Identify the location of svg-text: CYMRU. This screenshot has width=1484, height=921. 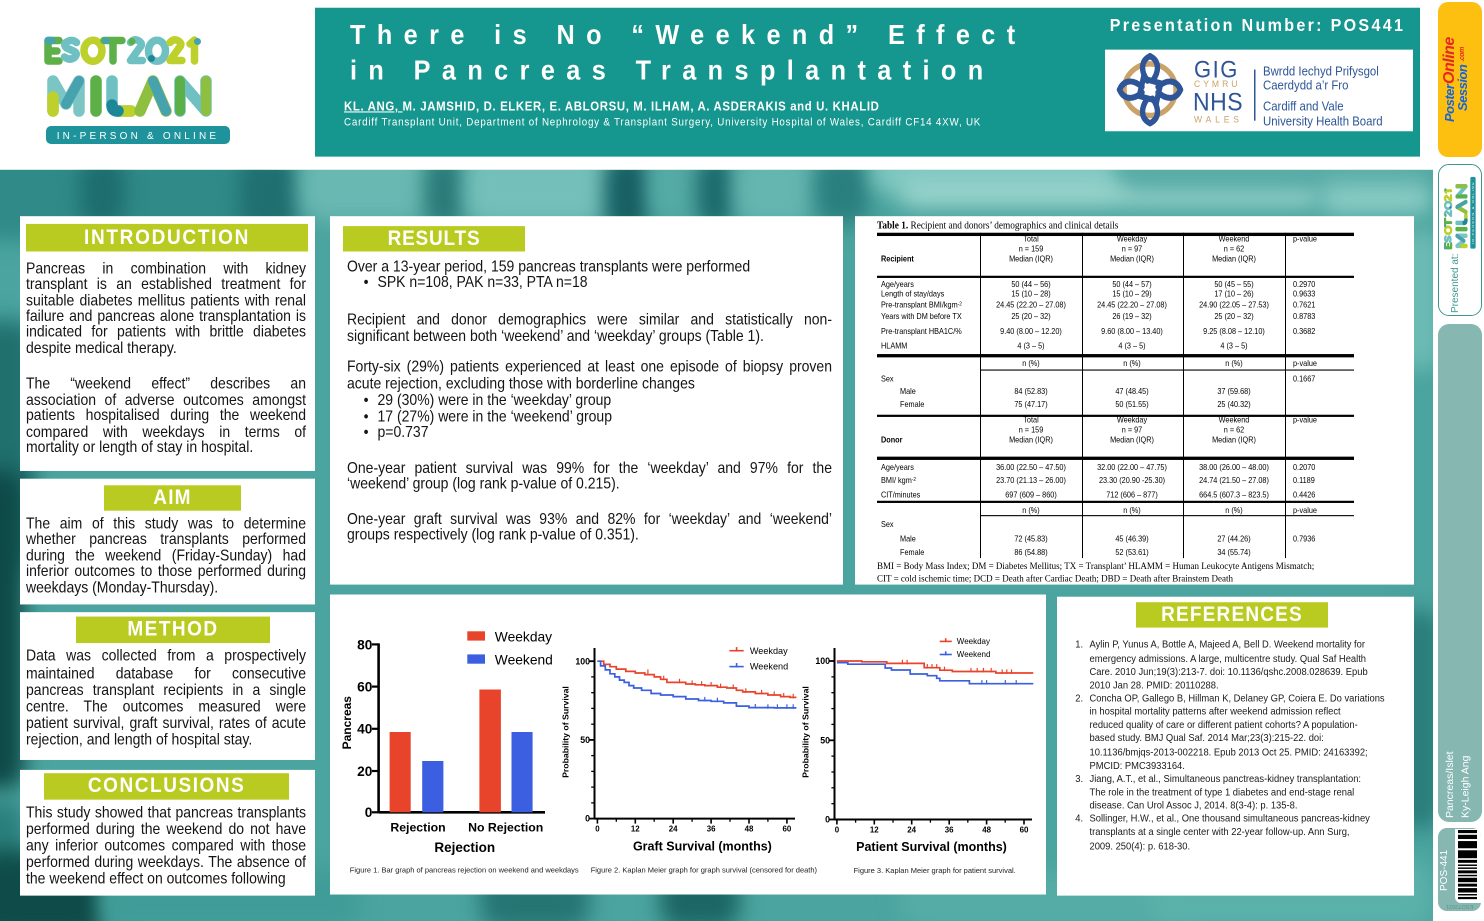
(1217, 84).